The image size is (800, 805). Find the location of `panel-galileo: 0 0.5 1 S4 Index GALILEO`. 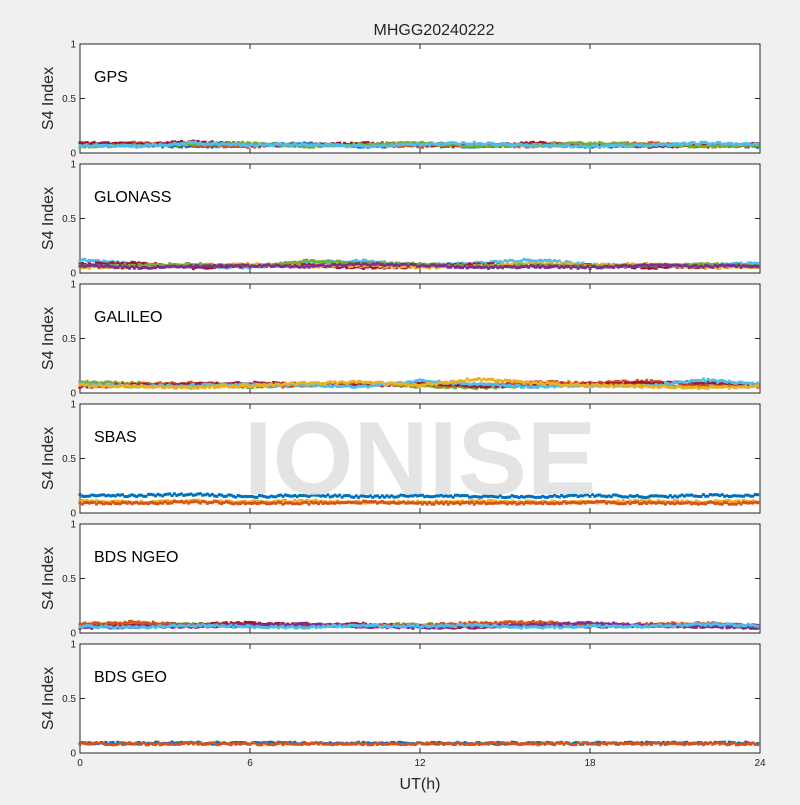

panel-galileo: 0 0.5 1 S4 Index GALILEO is located at coordinates (400, 340).